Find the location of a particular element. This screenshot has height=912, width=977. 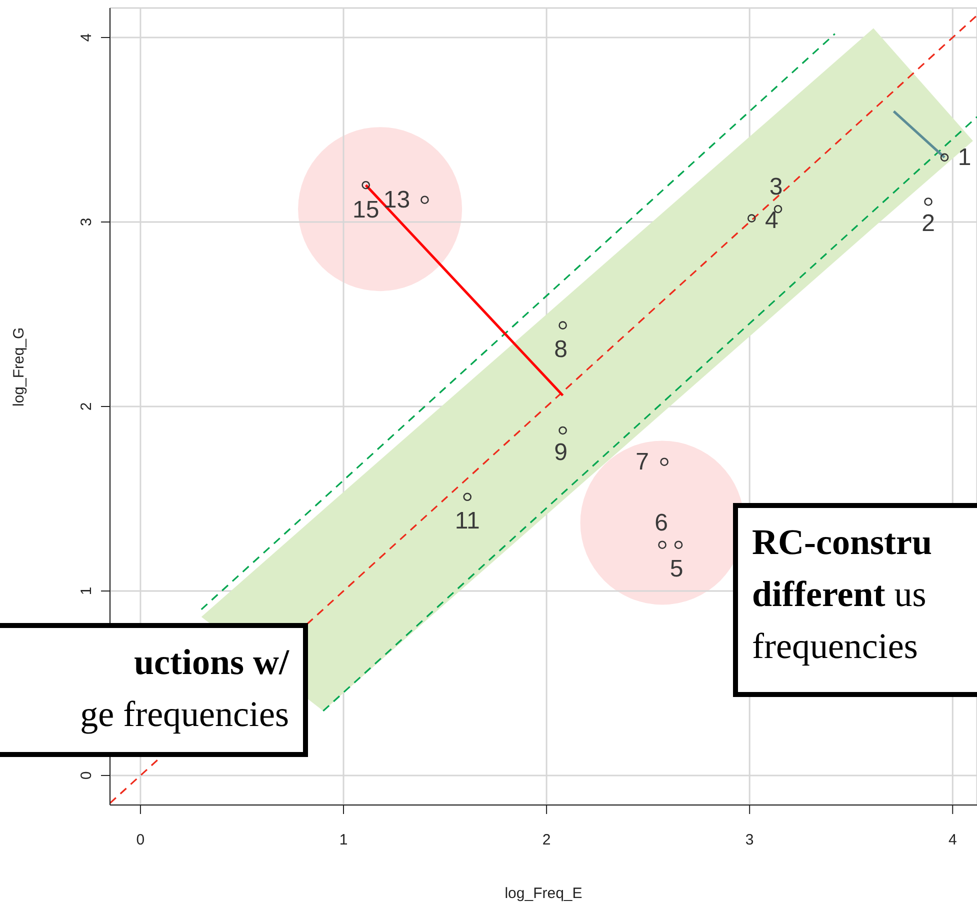

y-tick-label: 1 is located at coordinates (86, 591).